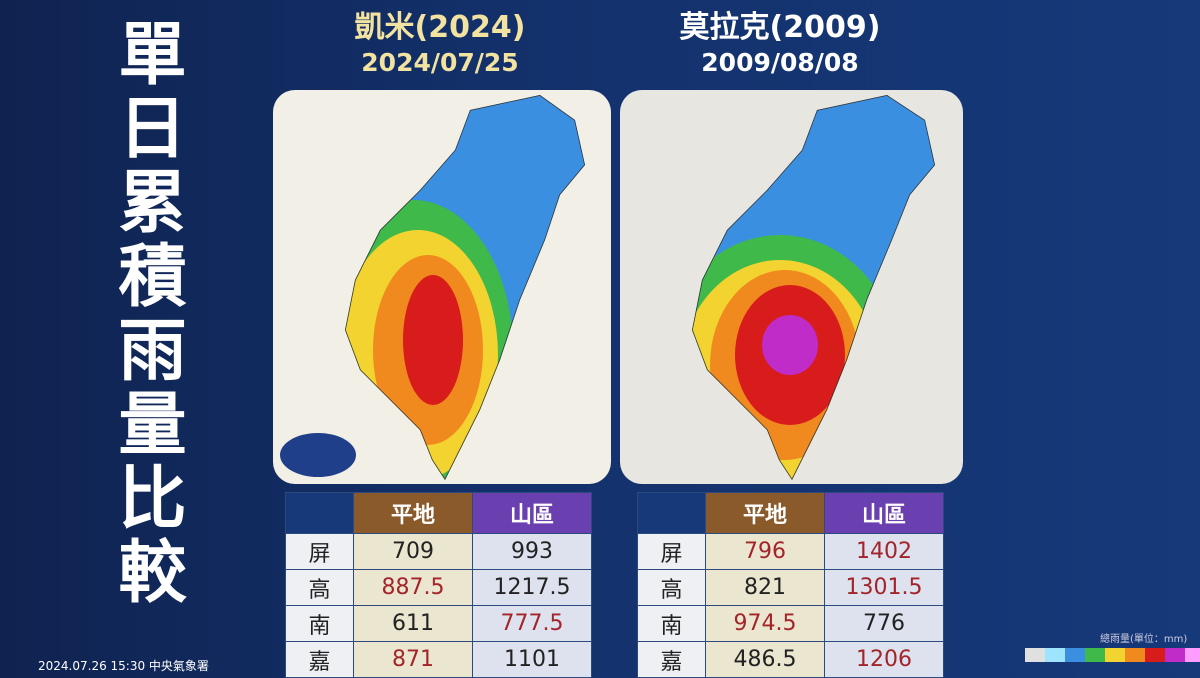 This screenshot has height=678, width=1200. I want to click on table-cell: 1402, so click(884, 551).